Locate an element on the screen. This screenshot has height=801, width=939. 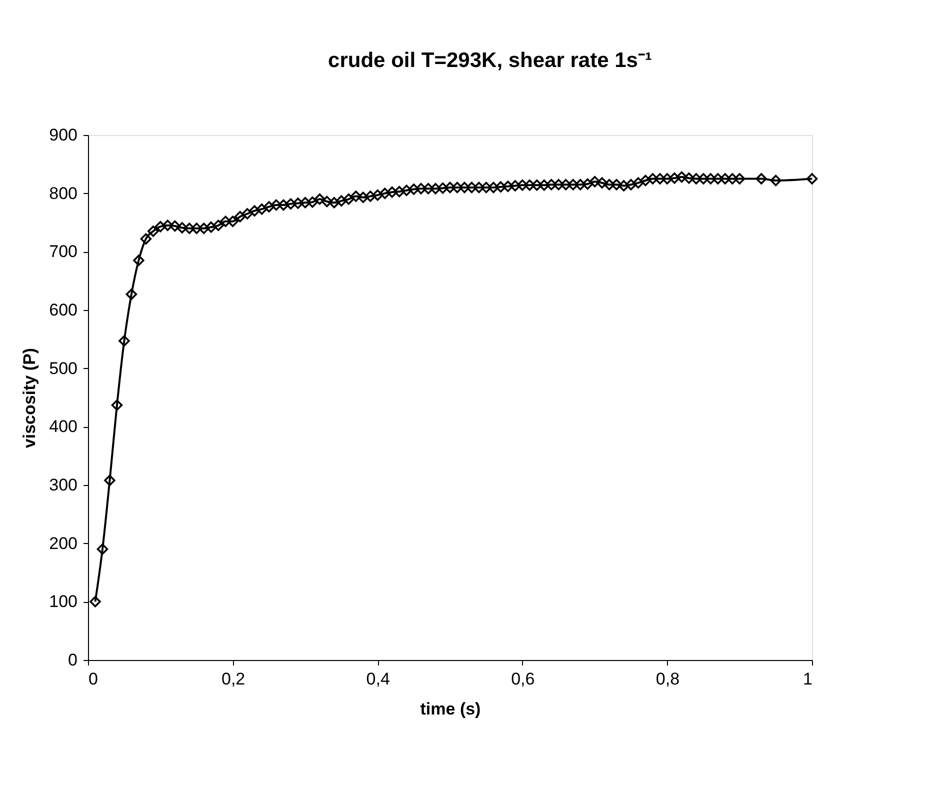
x-tick-label: 0,8 is located at coordinates (668, 679).